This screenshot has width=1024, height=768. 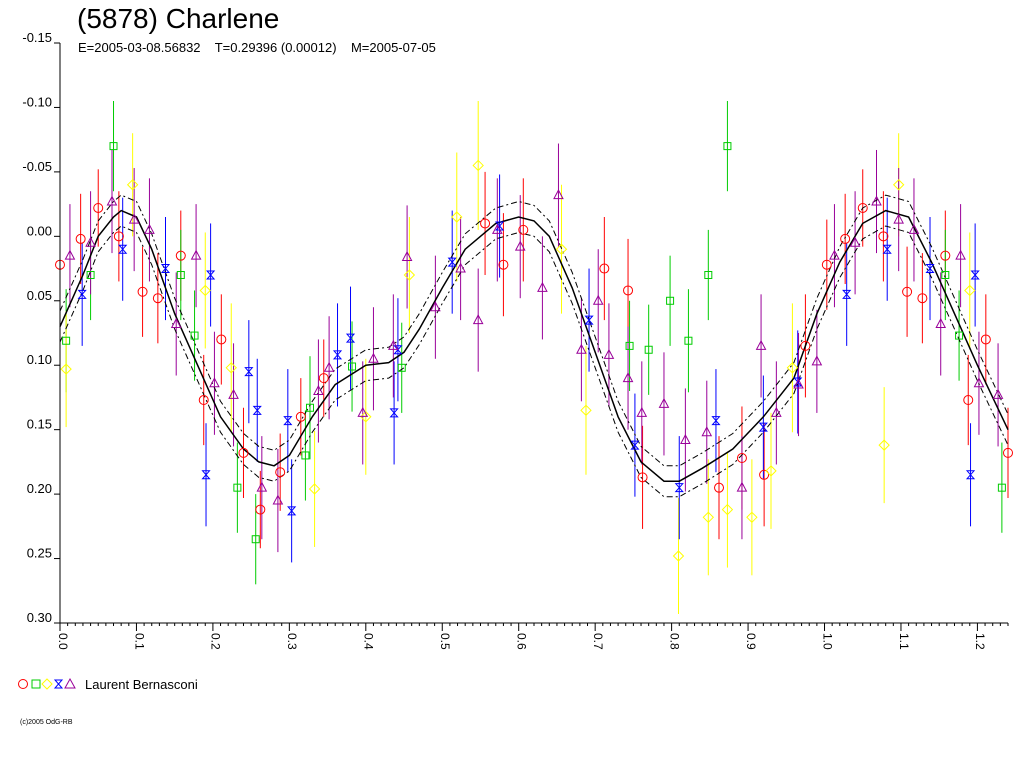 I want to click on y-tick-label: 0.15, so click(x=39, y=424).